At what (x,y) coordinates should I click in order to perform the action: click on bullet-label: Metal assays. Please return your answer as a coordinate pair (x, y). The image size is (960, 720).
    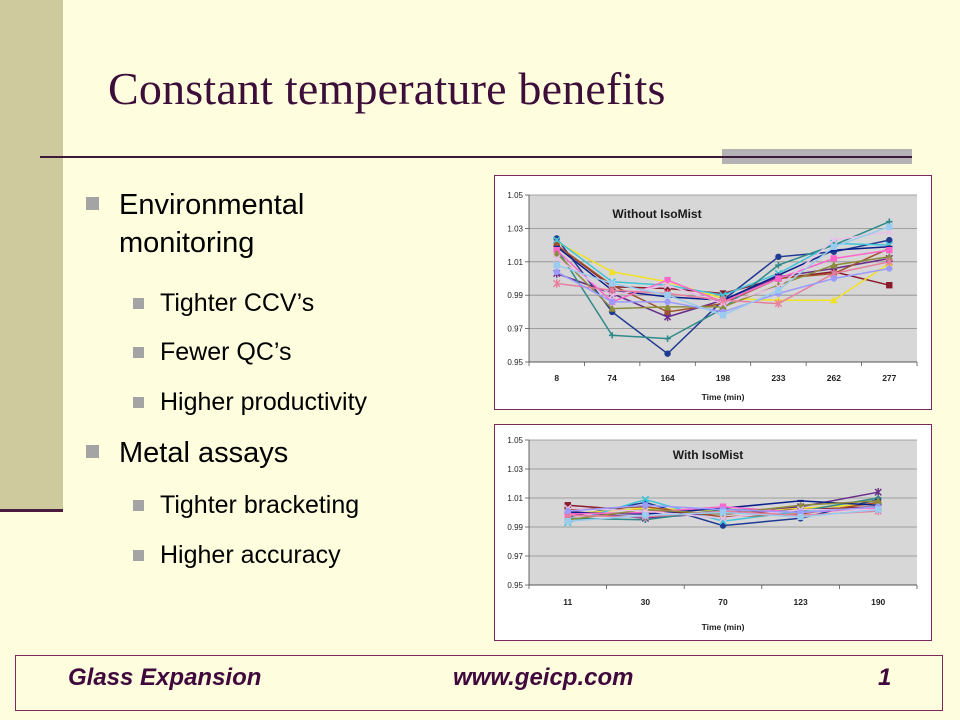
    Looking at the image, I should click on (204, 453).